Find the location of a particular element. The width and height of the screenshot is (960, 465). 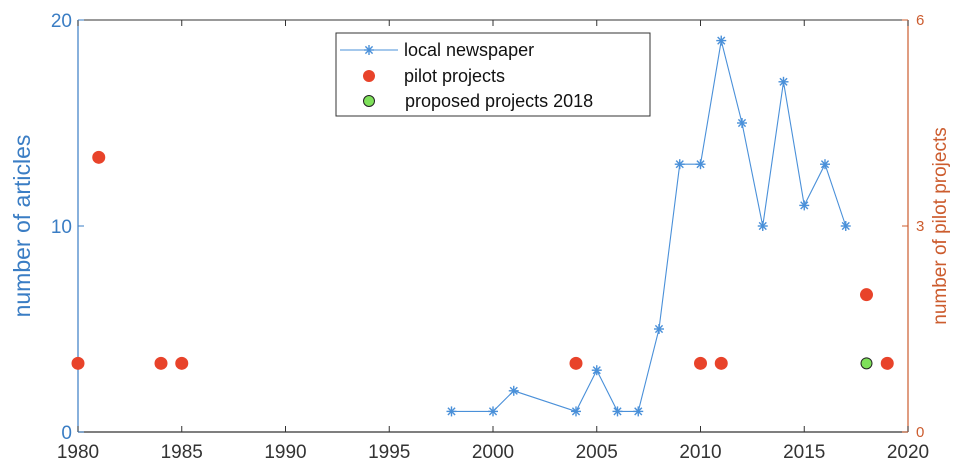

y-right-tick-label: 0 is located at coordinates (920, 432).